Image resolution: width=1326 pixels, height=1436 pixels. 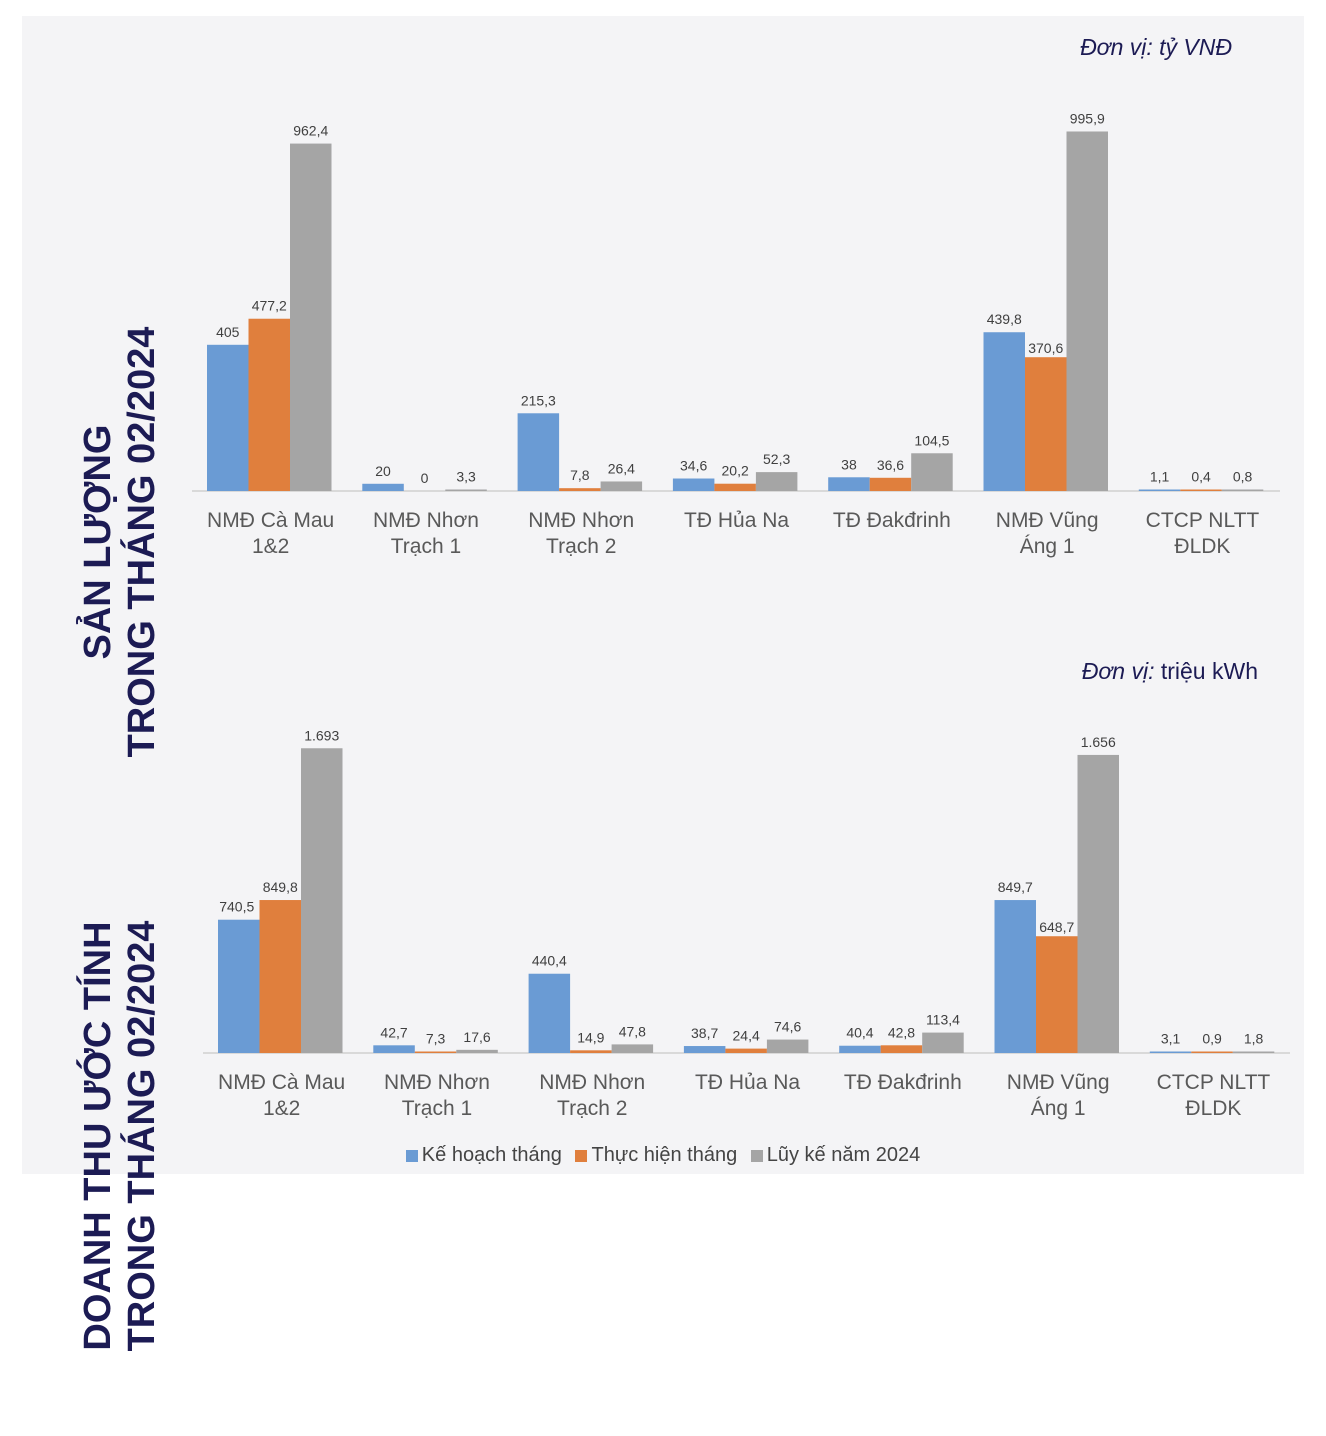 What do you see at coordinates (580, 475) in the screenshot?
I see `data-label: 7,8` at bounding box center [580, 475].